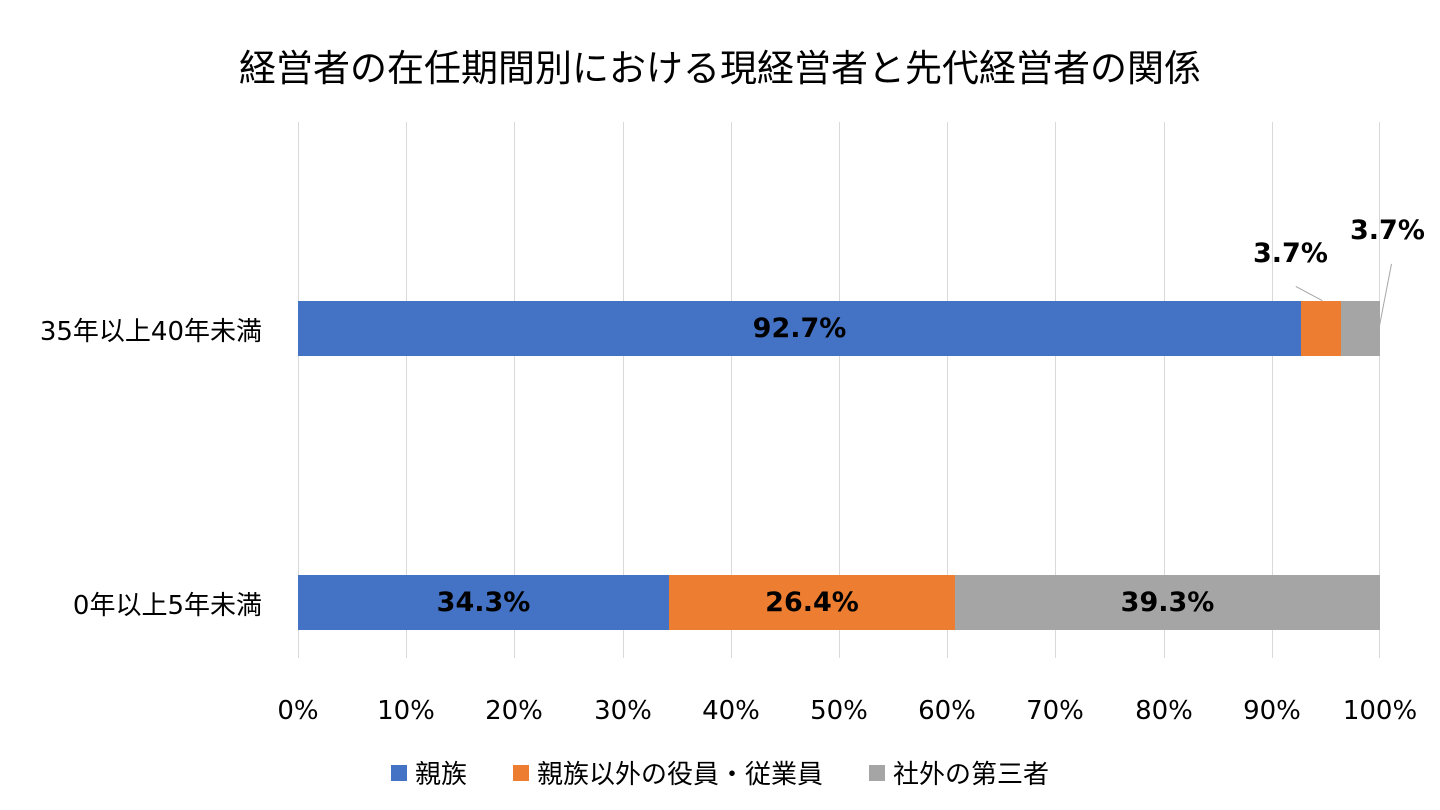  Describe the element at coordinates (947, 711) in the screenshot. I see `x-tick: 60%` at that location.